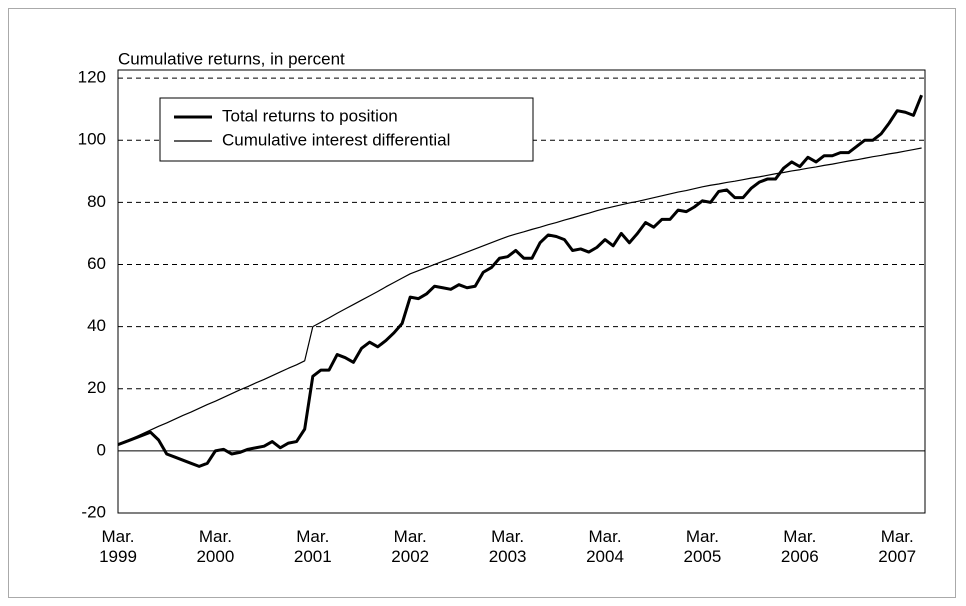 This screenshot has height=606, width=966. Describe the element at coordinates (336, 139) in the screenshot. I see `legend-label: Cumulative interest differential` at that location.